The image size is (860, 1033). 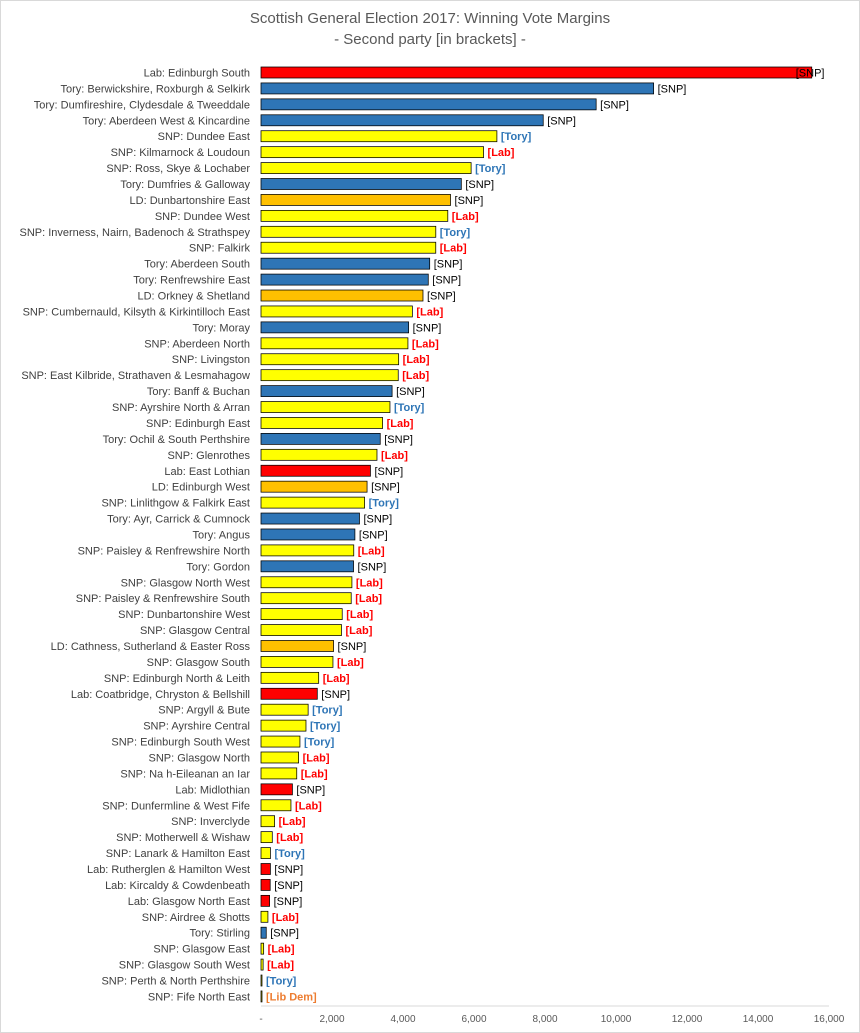 What do you see at coordinates (473, 1019) in the screenshot?
I see `x-tick-label: 6,000` at bounding box center [473, 1019].